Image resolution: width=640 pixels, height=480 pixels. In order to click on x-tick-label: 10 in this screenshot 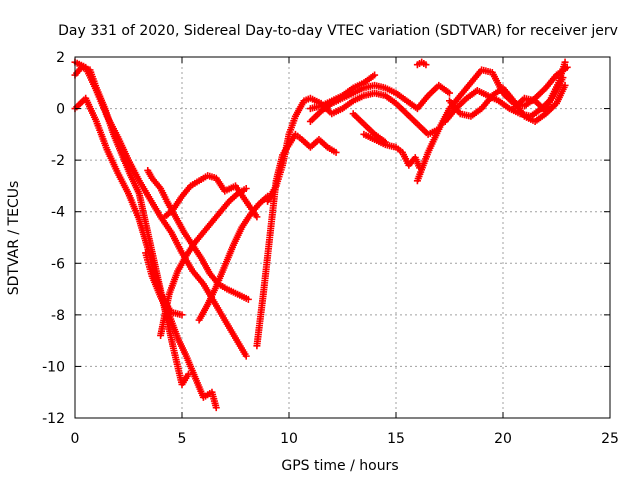, I will do `click(289, 439)`.